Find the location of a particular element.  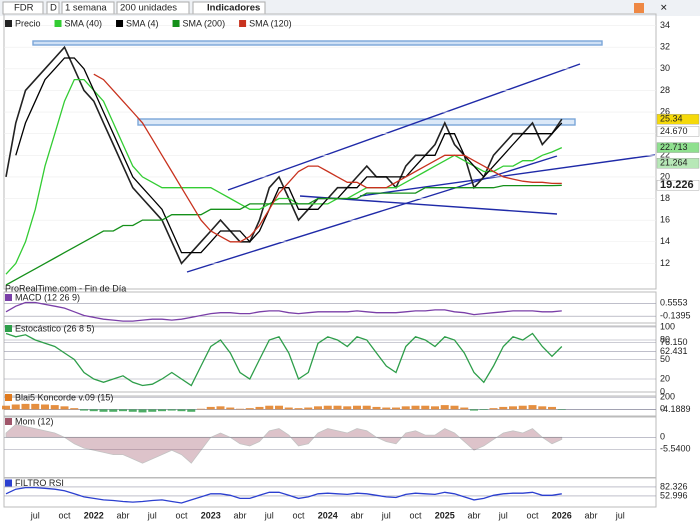

y-tick-label: 100 is located at coordinates (667, 326).